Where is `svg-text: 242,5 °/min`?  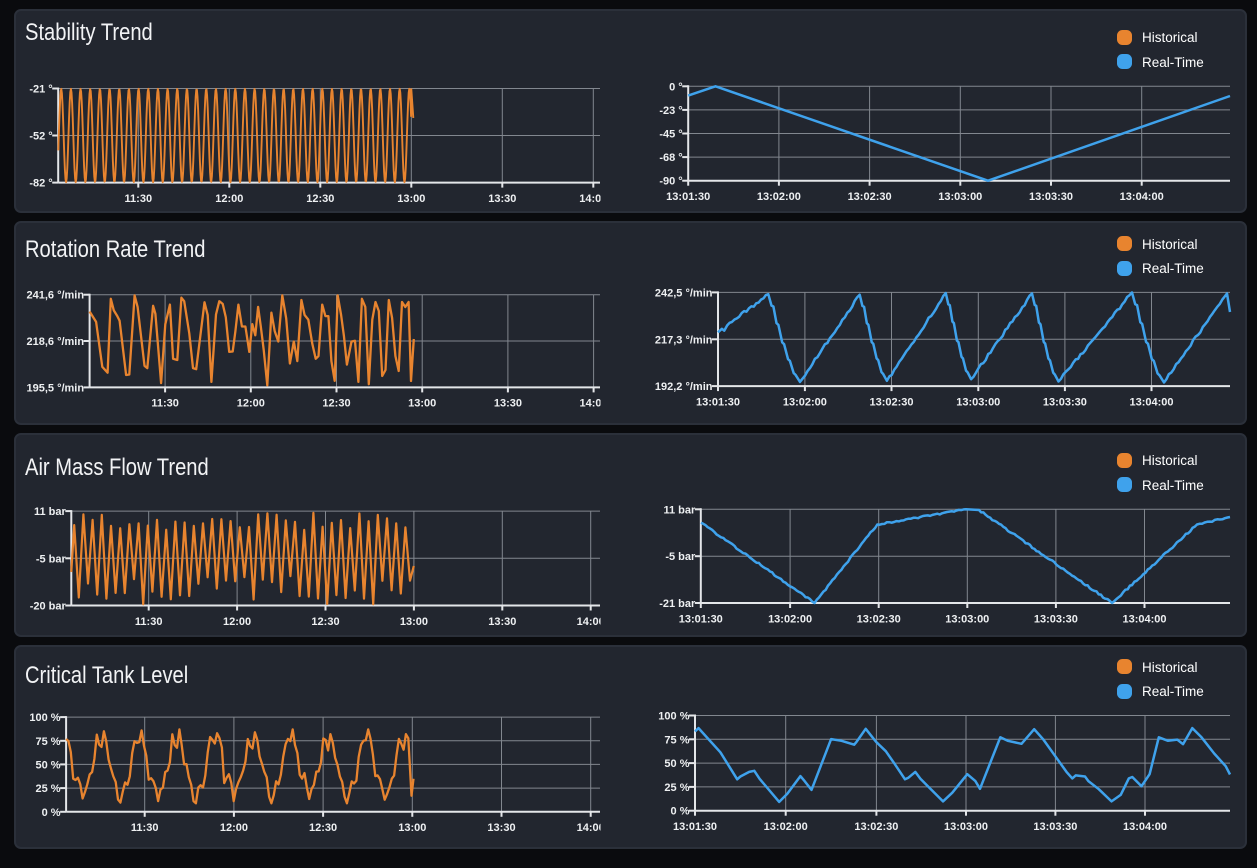 svg-text: 242,5 °/min is located at coordinates (684, 293).